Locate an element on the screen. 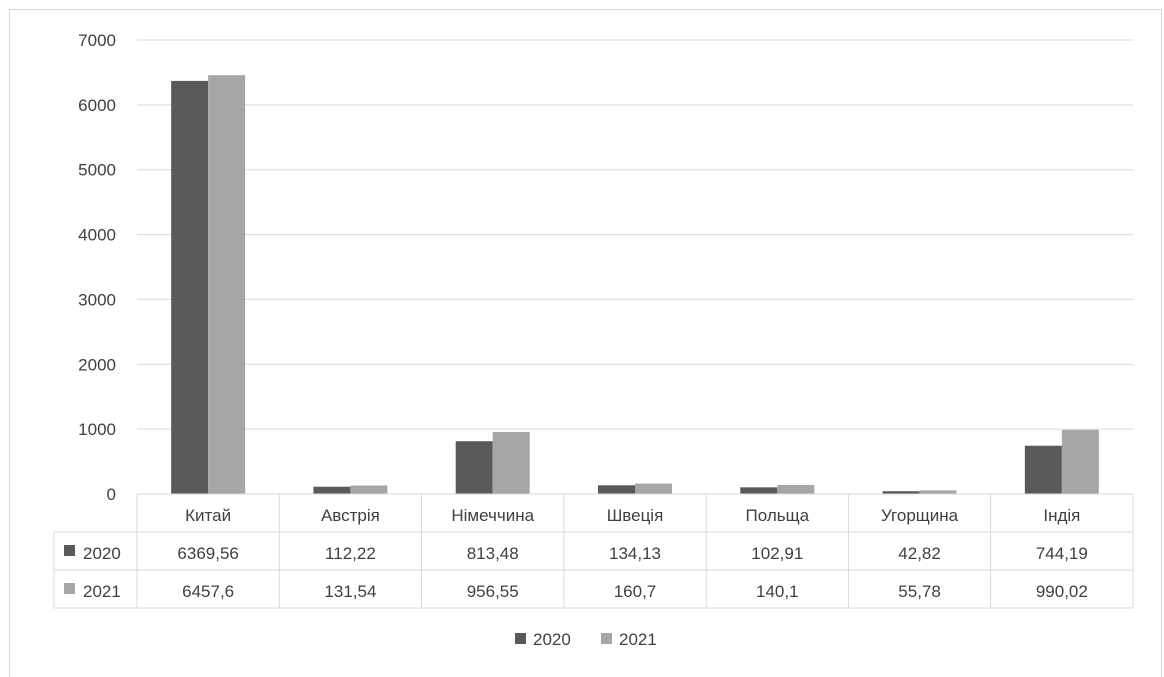  table-value: 990,02 is located at coordinates (1062, 591).